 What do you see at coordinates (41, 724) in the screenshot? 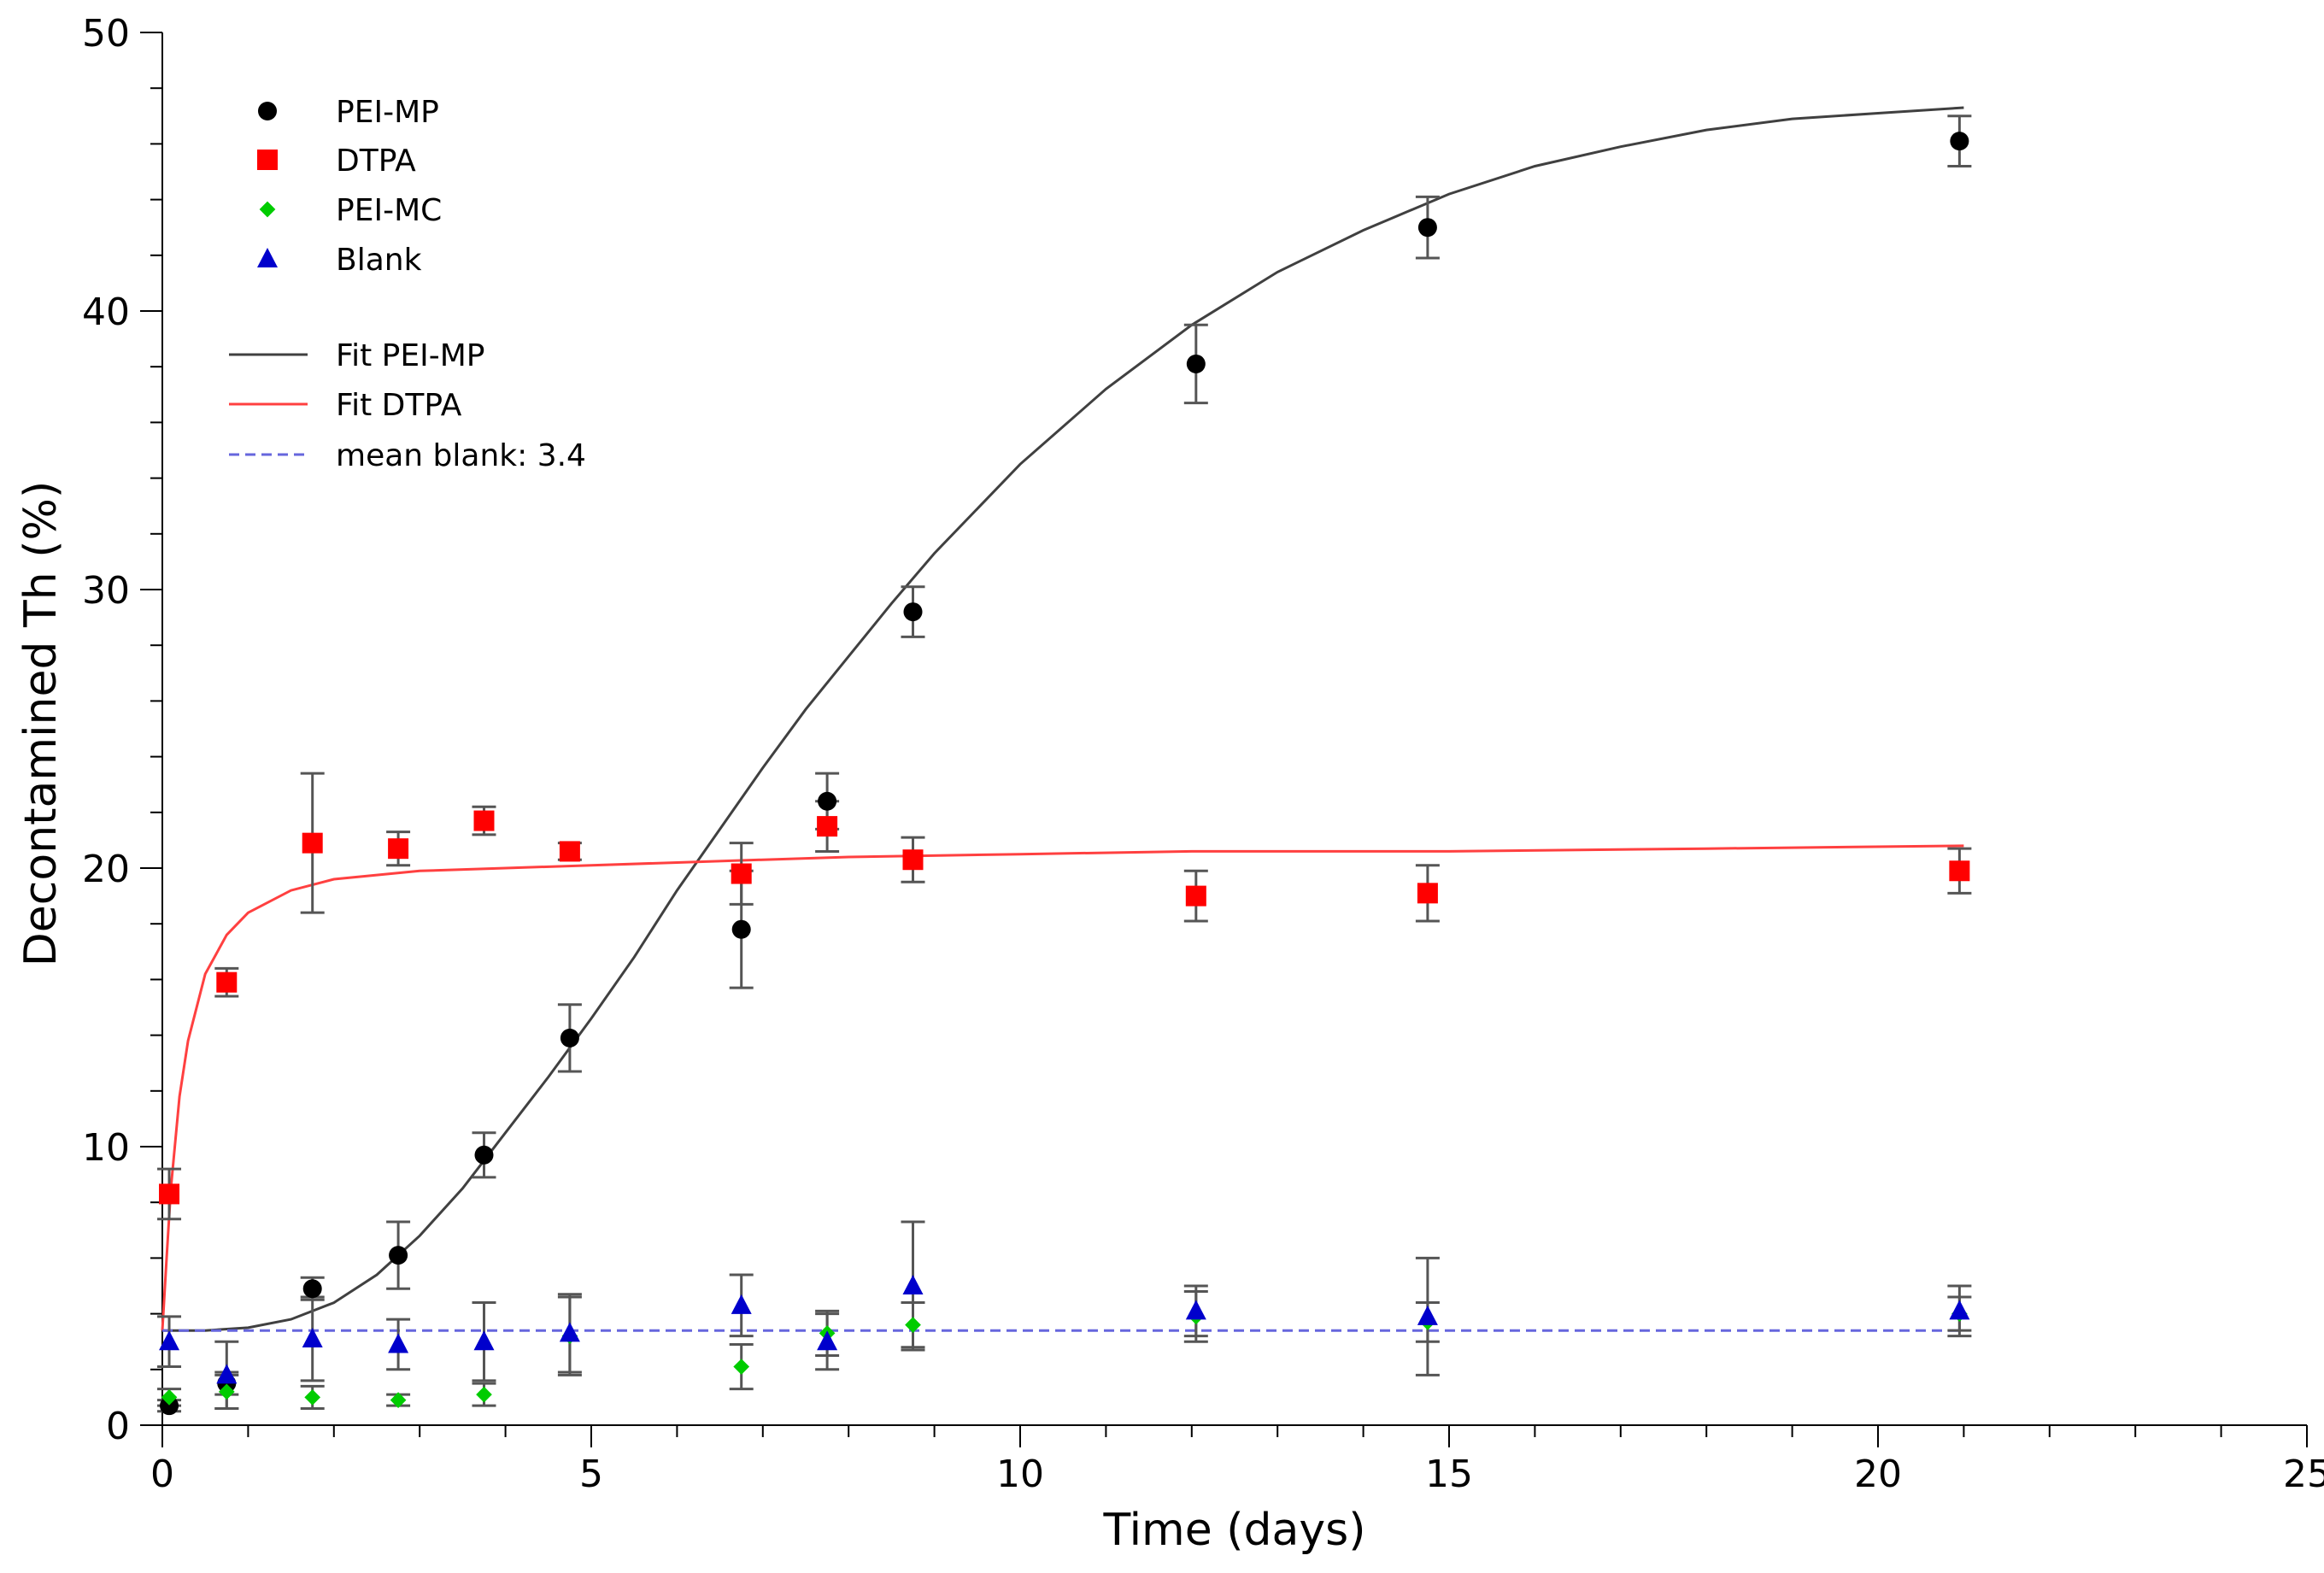
I see `y-axis-title: Decontamined Th (%)` at bounding box center [41, 724].